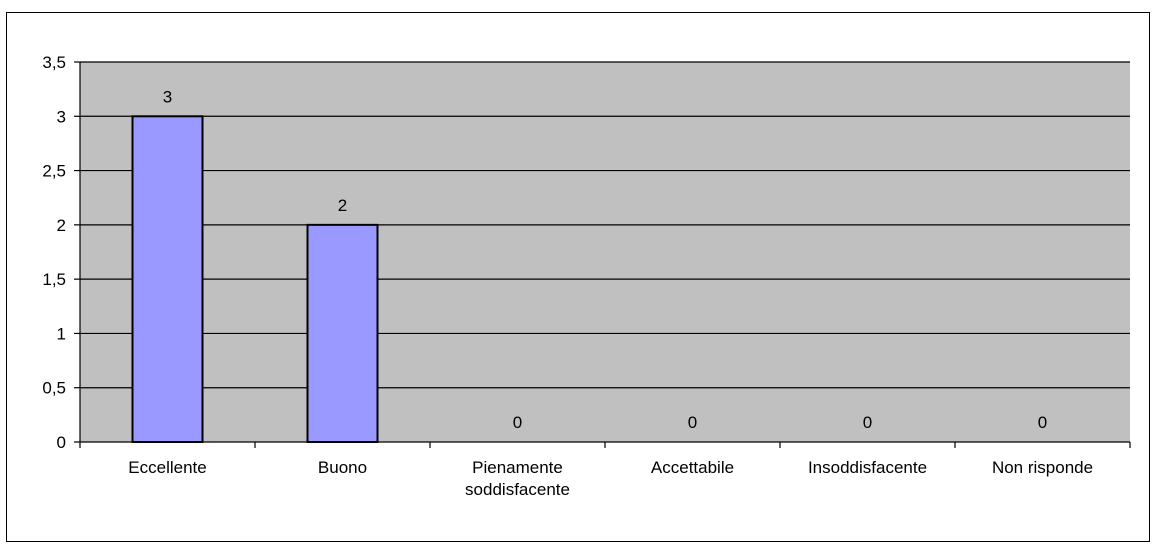 This screenshot has height=544, width=1152. What do you see at coordinates (61, 116) in the screenshot?
I see `y-tick-label: 3` at bounding box center [61, 116].